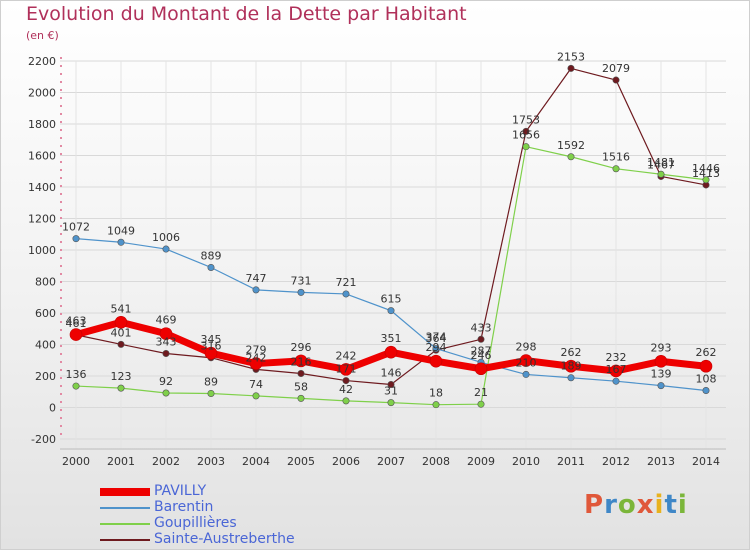  Describe the element at coordinates (301, 280) in the screenshot. I see `data-label-barentin: 731` at that location.